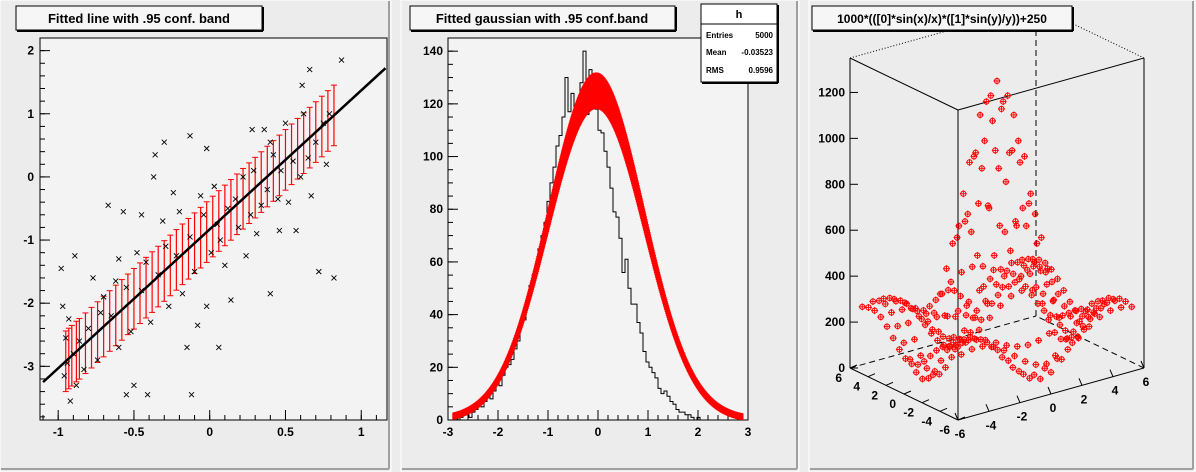 Image resolution: width=1196 pixels, height=472 pixels. What do you see at coordinates (1053, 408) in the screenshot?
I see `x-tick-label: 0` at bounding box center [1053, 408].